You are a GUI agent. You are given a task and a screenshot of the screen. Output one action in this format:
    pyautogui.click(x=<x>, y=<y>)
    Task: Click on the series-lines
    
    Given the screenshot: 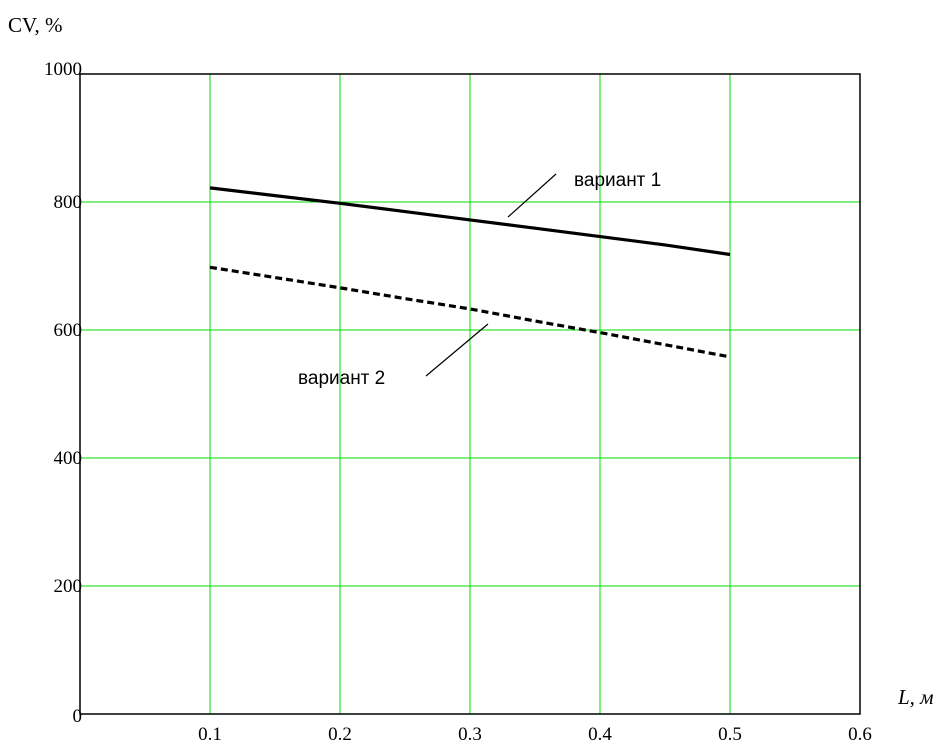 What is the action you would take?
    pyautogui.click(x=470, y=272)
    